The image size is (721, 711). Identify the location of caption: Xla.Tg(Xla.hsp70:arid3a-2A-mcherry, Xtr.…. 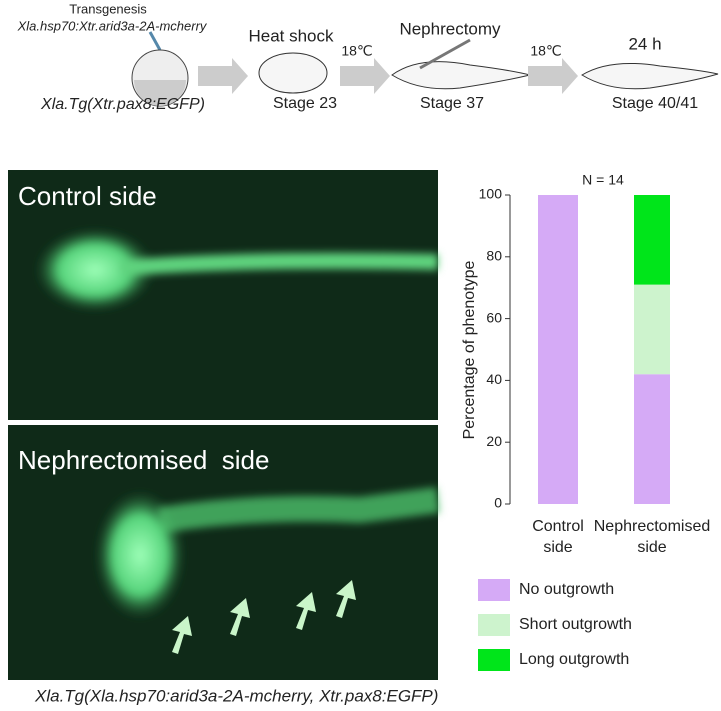
(236, 695).